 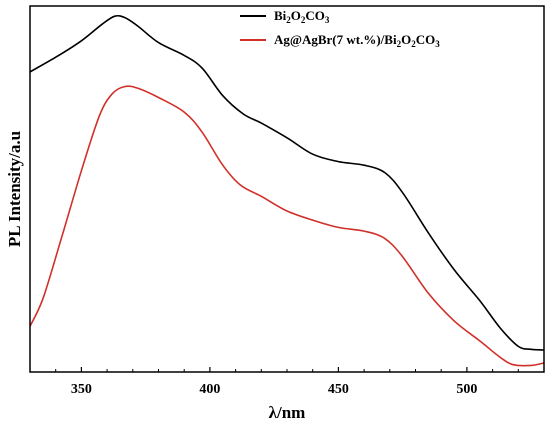 I want to click on legend-label-1: Bi2O2CO3, so click(x=302, y=16).